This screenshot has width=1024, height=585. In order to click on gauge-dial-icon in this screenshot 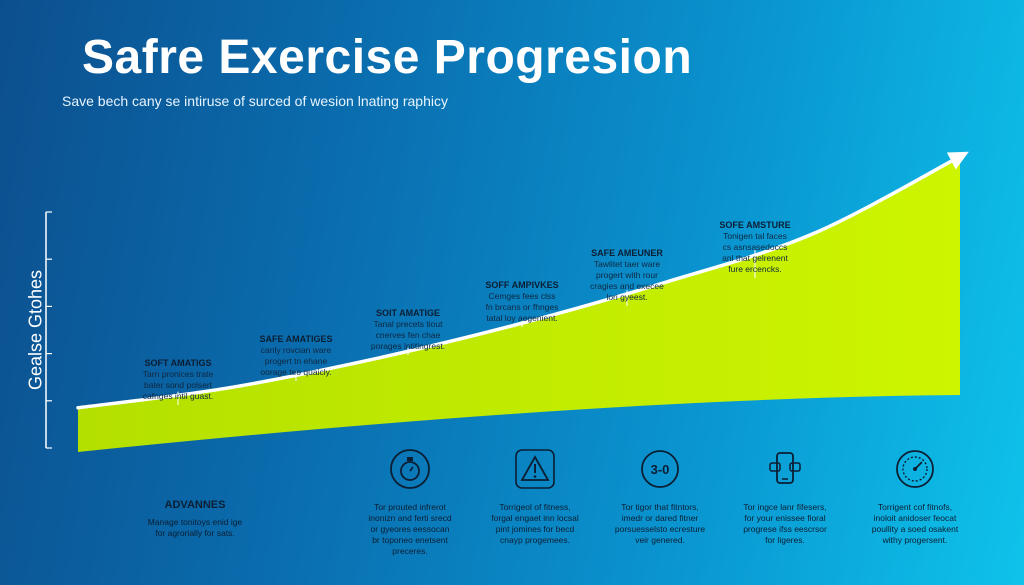, I will do `click(915, 469)`.